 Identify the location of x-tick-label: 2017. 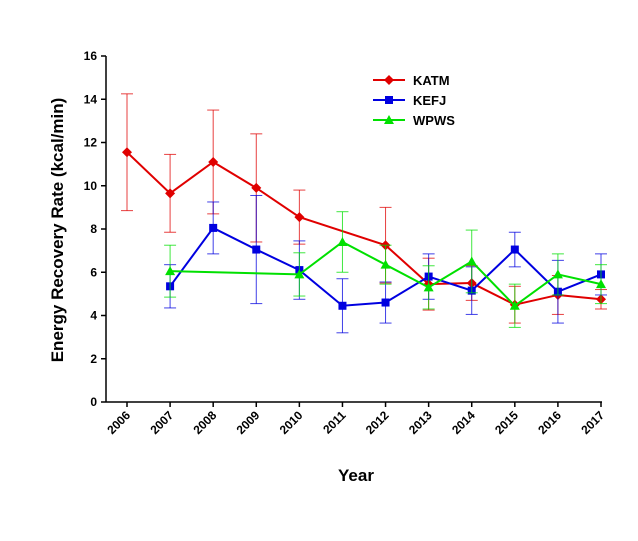
(592, 422).